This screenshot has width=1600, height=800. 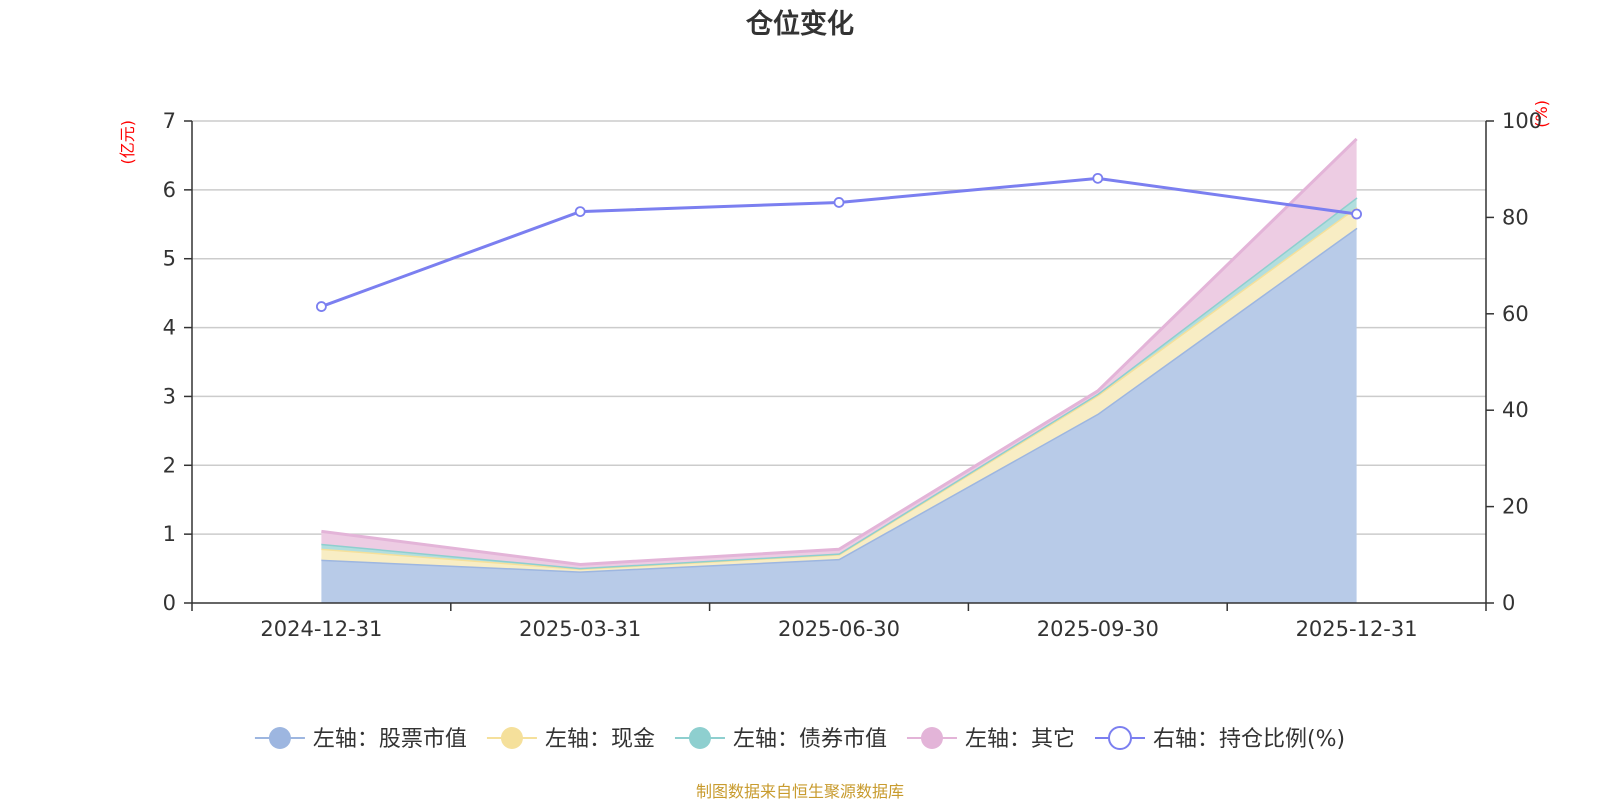 What do you see at coordinates (1098, 629) in the screenshot?
I see `x-axis-tick-label: 2025-09-30` at bounding box center [1098, 629].